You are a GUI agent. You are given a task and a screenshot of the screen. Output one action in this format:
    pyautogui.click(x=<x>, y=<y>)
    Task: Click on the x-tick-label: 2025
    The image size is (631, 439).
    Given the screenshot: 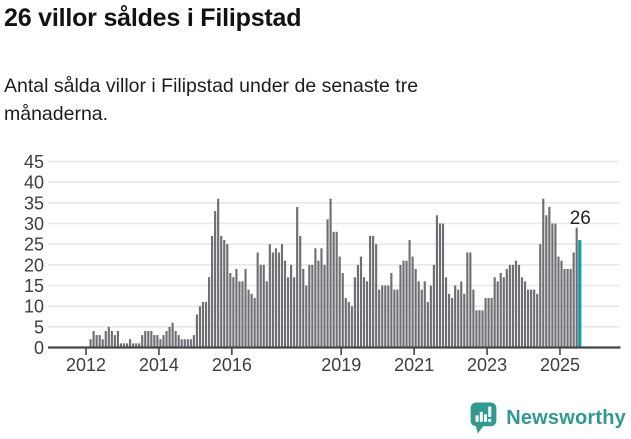 What is the action you would take?
    pyautogui.click(x=560, y=365)
    